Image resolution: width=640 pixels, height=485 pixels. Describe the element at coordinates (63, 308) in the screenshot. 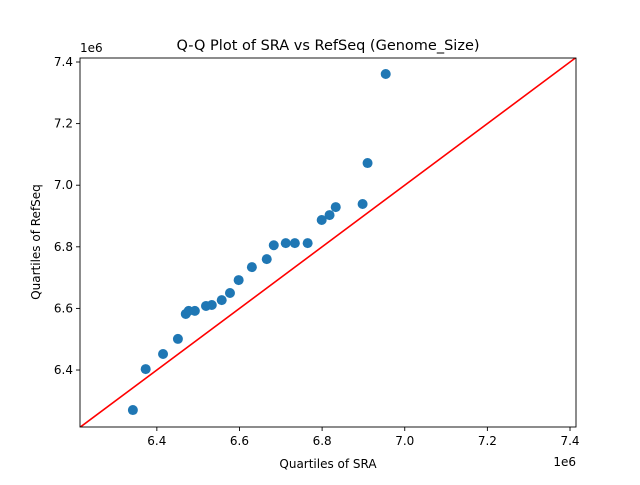

I see `y-tick-label-1: 6.6` at that location.